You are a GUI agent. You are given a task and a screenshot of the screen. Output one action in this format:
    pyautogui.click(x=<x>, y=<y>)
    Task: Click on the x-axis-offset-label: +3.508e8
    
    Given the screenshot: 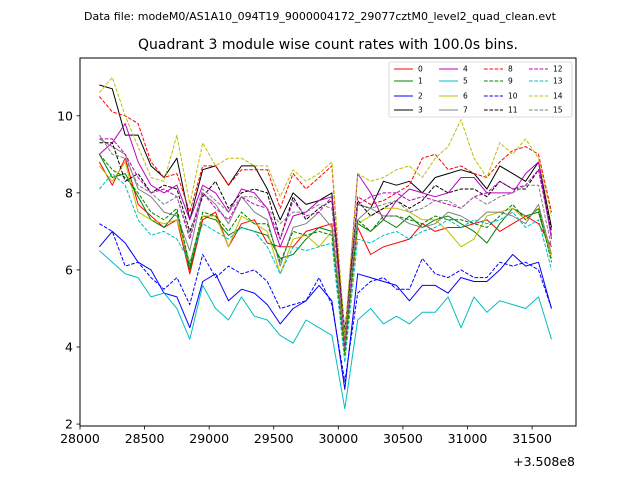 What is the action you would take?
    pyautogui.click(x=544, y=461)
    